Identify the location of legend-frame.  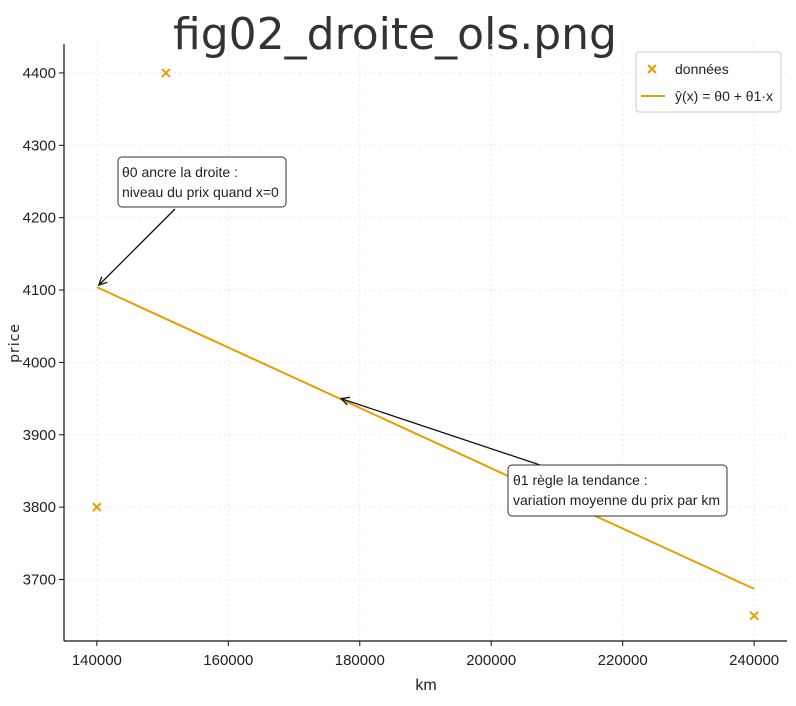
(708, 82).